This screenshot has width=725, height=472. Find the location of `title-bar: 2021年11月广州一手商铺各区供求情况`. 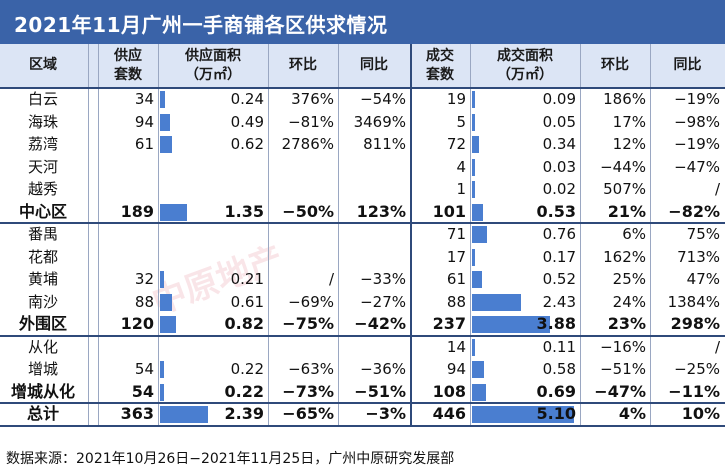

title-bar: 2021年11月广州一手商铺各区供求情况 is located at coordinates (362, 22).